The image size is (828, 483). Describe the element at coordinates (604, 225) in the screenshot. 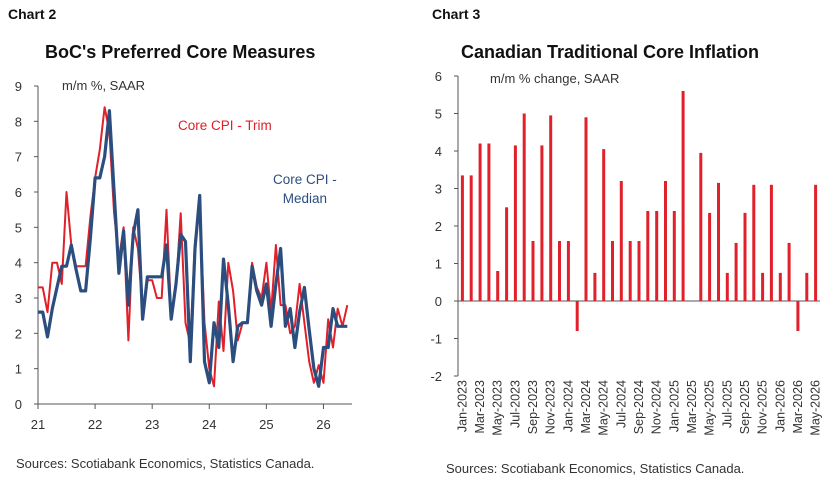

I see `bar-may-2024` at that location.